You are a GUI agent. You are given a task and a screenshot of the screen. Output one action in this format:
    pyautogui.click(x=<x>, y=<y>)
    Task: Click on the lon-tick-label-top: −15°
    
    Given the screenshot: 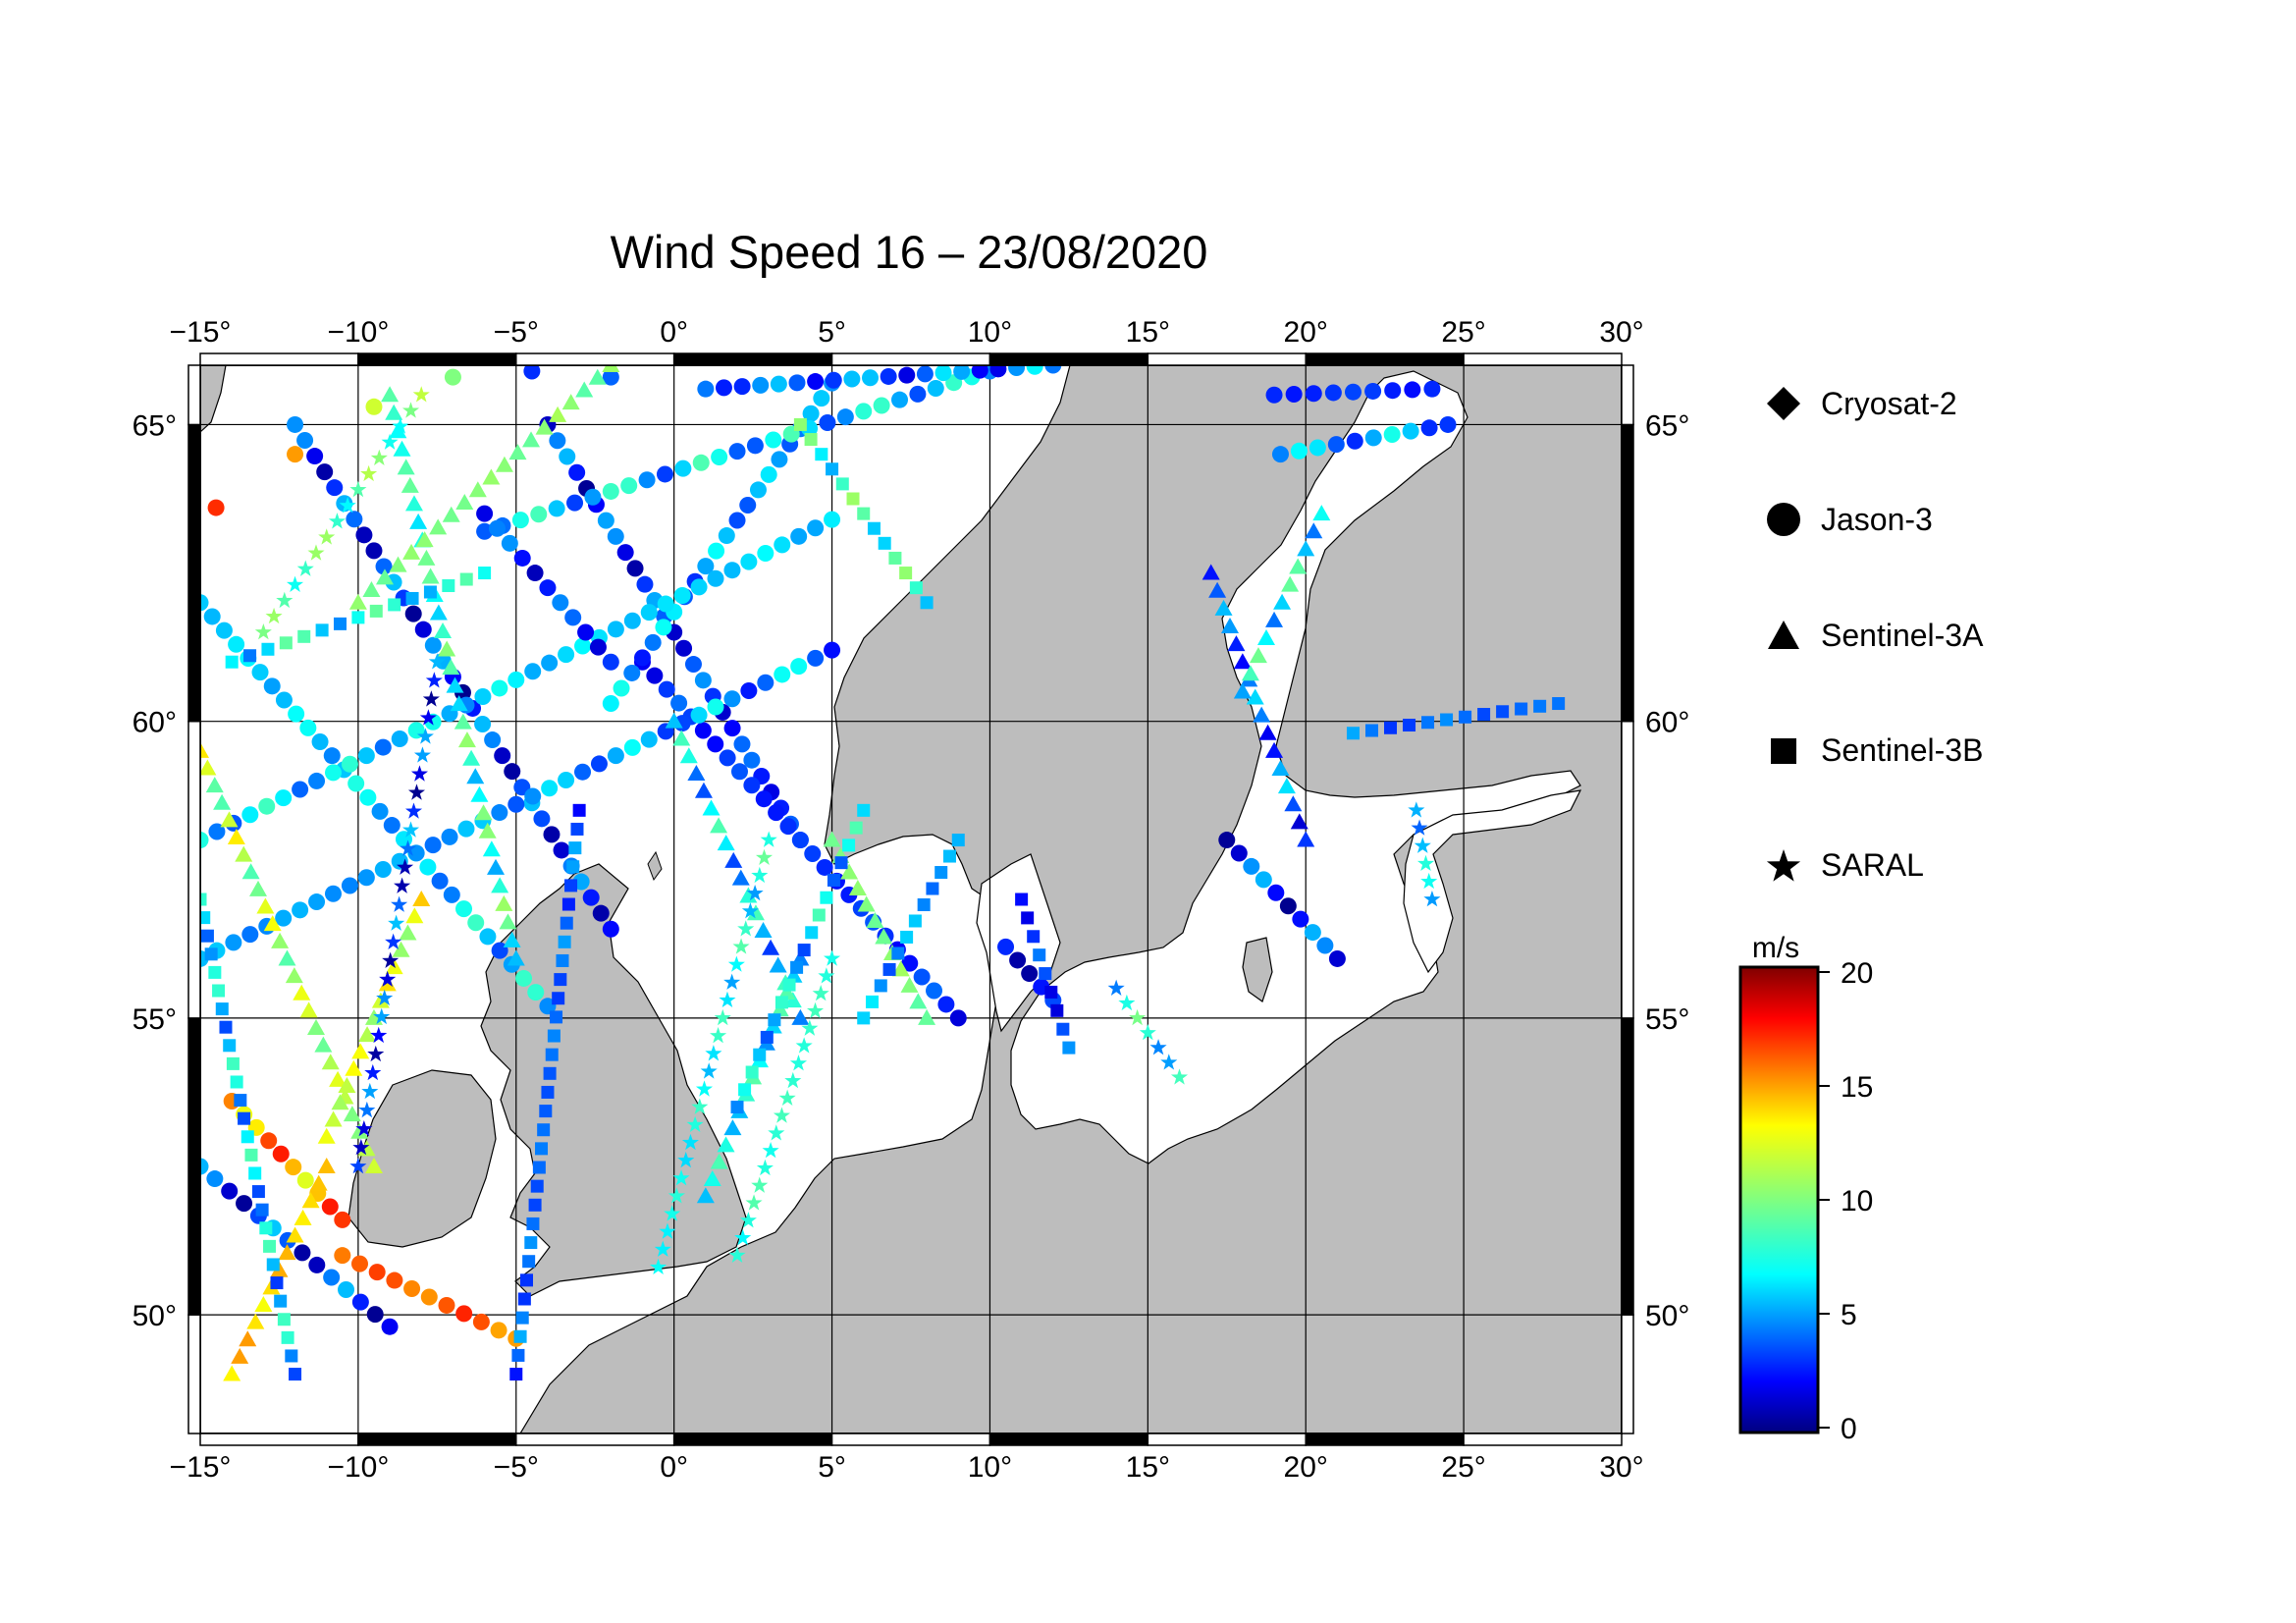 What is the action you would take?
    pyautogui.click(x=201, y=332)
    